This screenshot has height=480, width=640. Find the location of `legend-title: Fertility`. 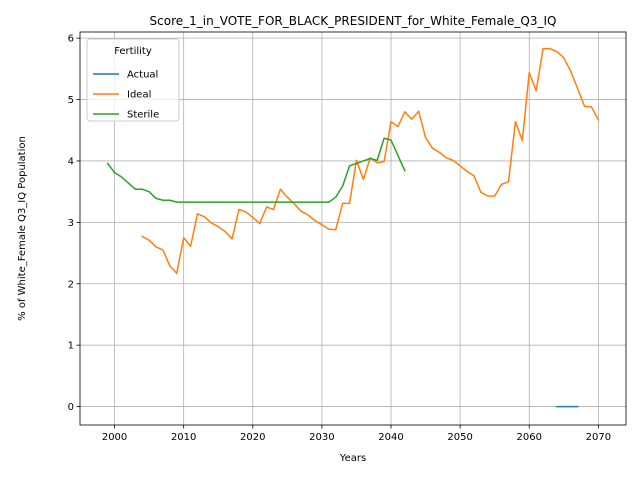

legend-title: Fertility is located at coordinates (133, 51).